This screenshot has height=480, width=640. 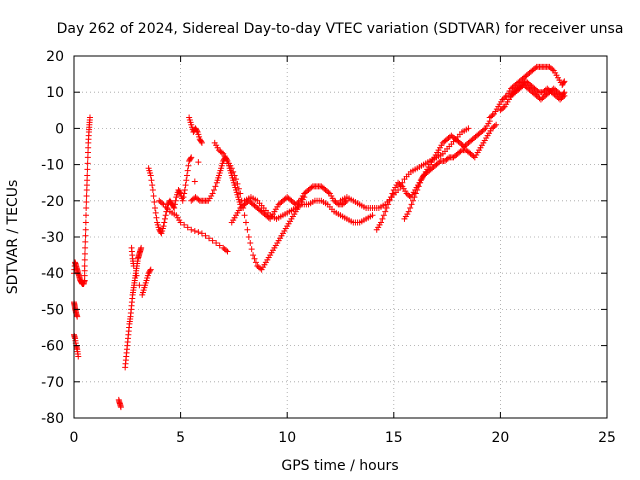 What do you see at coordinates (119, 403) in the screenshot?
I see `series-arc-d` at bounding box center [119, 403].